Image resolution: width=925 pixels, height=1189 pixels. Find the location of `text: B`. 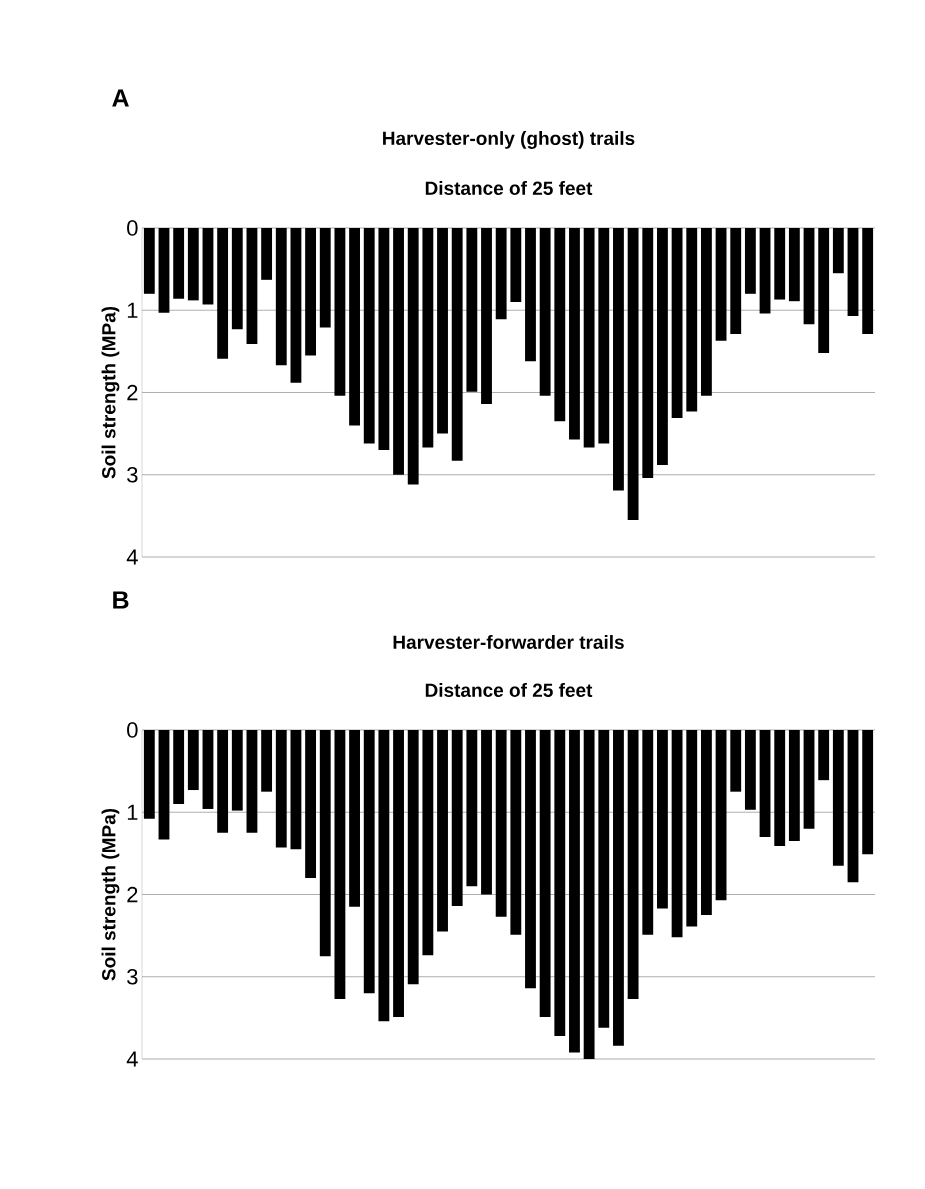

text: B is located at coordinates (121, 600).